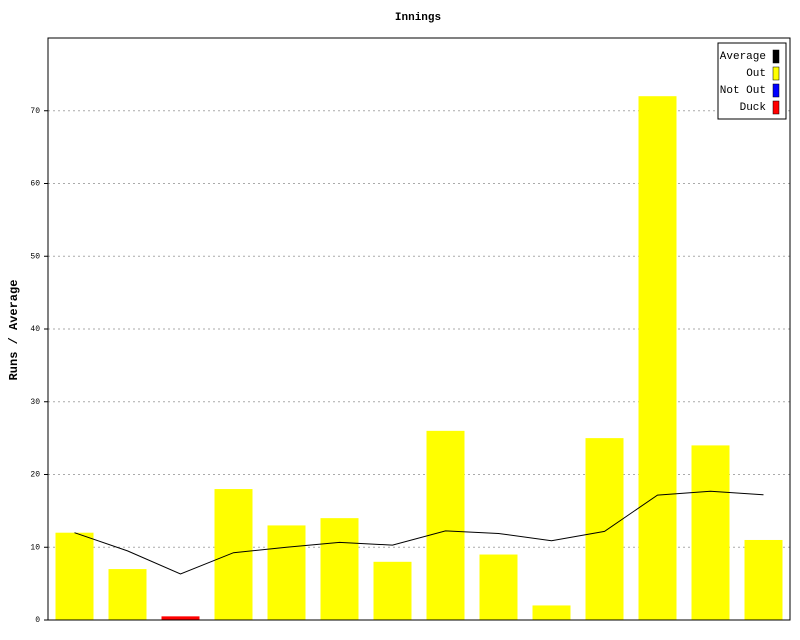 Image resolution: width=800 pixels, height=640 pixels. What do you see at coordinates (743, 57) in the screenshot?
I see `legend-label: Average` at bounding box center [743, 57].